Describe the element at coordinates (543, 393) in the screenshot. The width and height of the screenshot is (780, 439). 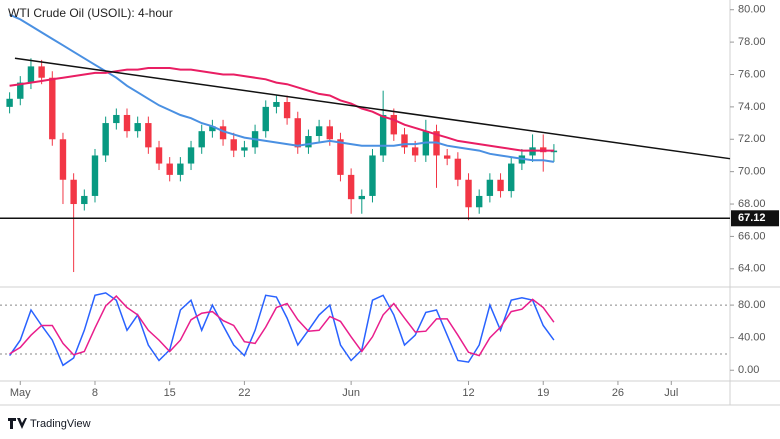
I see `x-tick-label: 19` at that location.